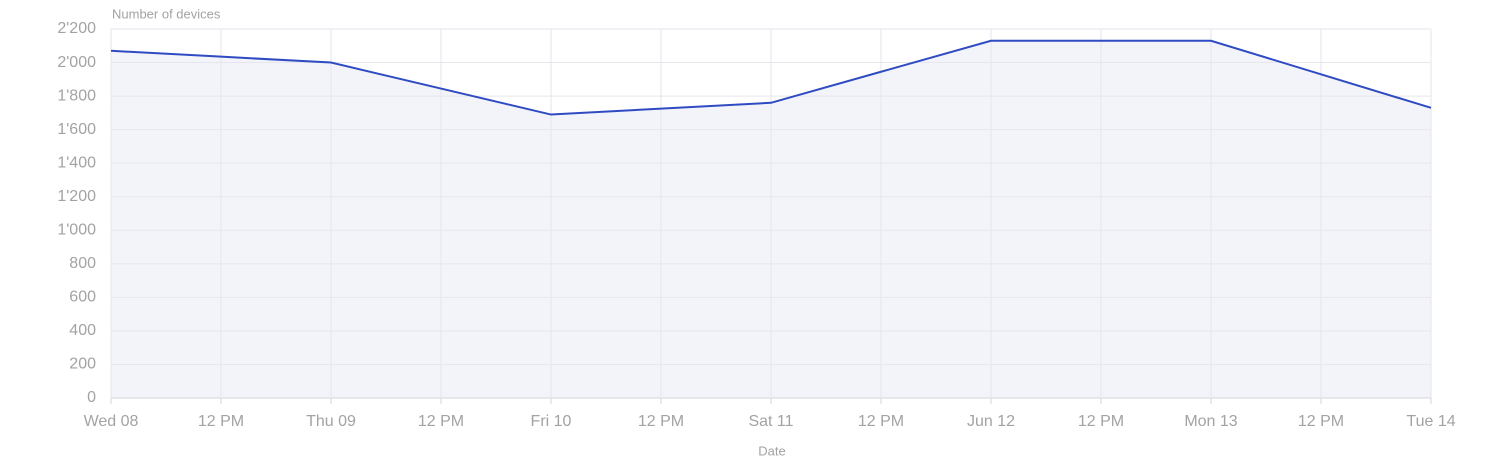 The image size is (1498, 472). I want to click on y-tick-label: 600, so click(82, 297).